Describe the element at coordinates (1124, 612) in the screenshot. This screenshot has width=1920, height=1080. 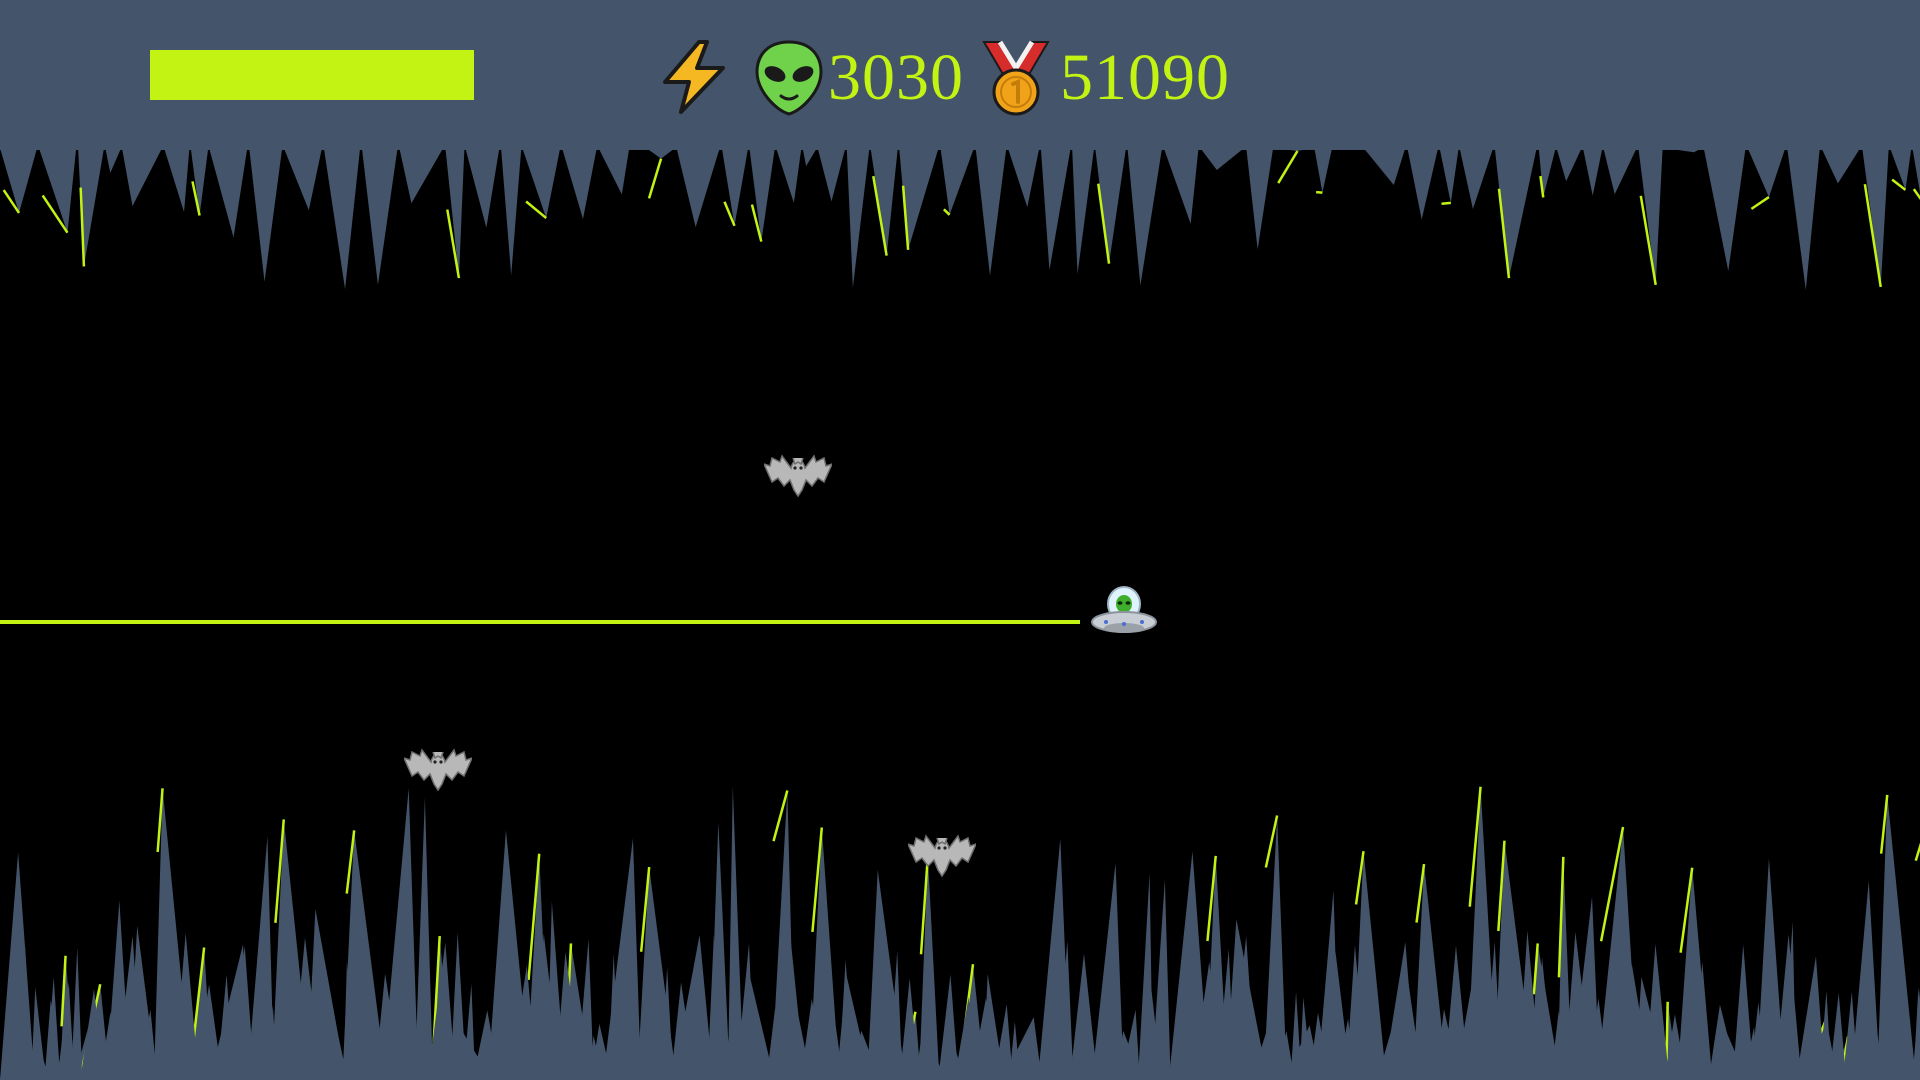
I see `ufo-player` at that location.